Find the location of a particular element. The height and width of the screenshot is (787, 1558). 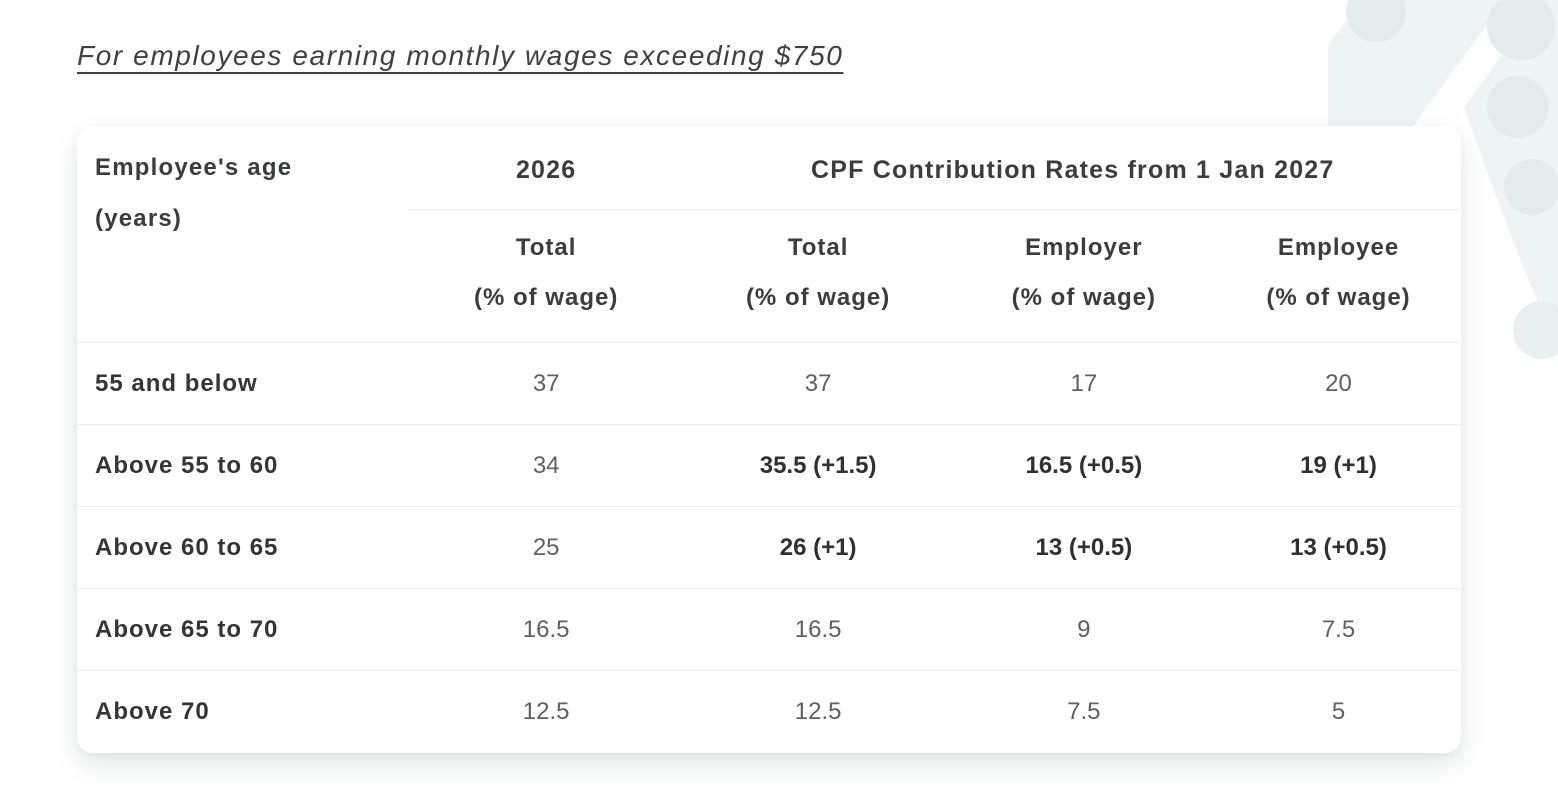

employer-2027-header: Employer (% of wage) is located at coordinates (1084, 276).